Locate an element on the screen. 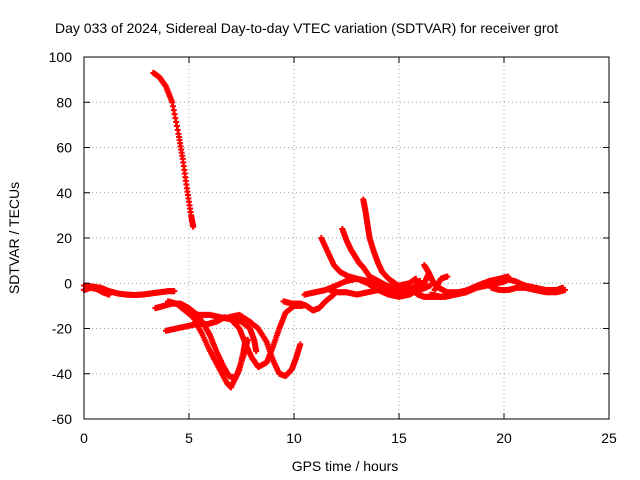 Image resolution: width=640 pixels, height=480 pixels. y-axis-label: SDTVAR / TECUs is located at coordinates (14, 238).